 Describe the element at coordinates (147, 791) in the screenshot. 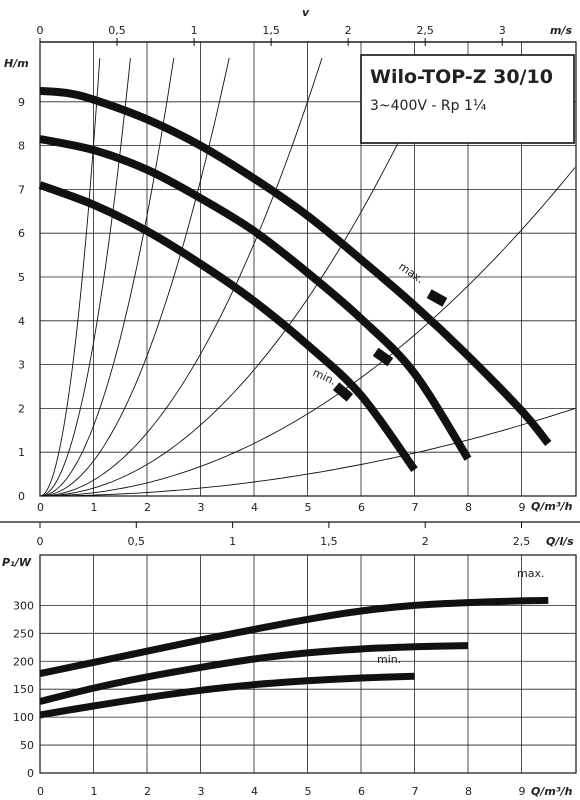

I see `power-x-tick-label: 2` at that location.